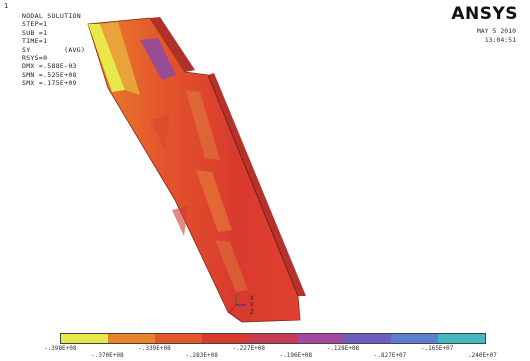 This screenshot has width=530, height=361. What do you see at coordinates (106, 58) in the screenshot?
I see `low-stress-zone` at bounding box center [106, 58].